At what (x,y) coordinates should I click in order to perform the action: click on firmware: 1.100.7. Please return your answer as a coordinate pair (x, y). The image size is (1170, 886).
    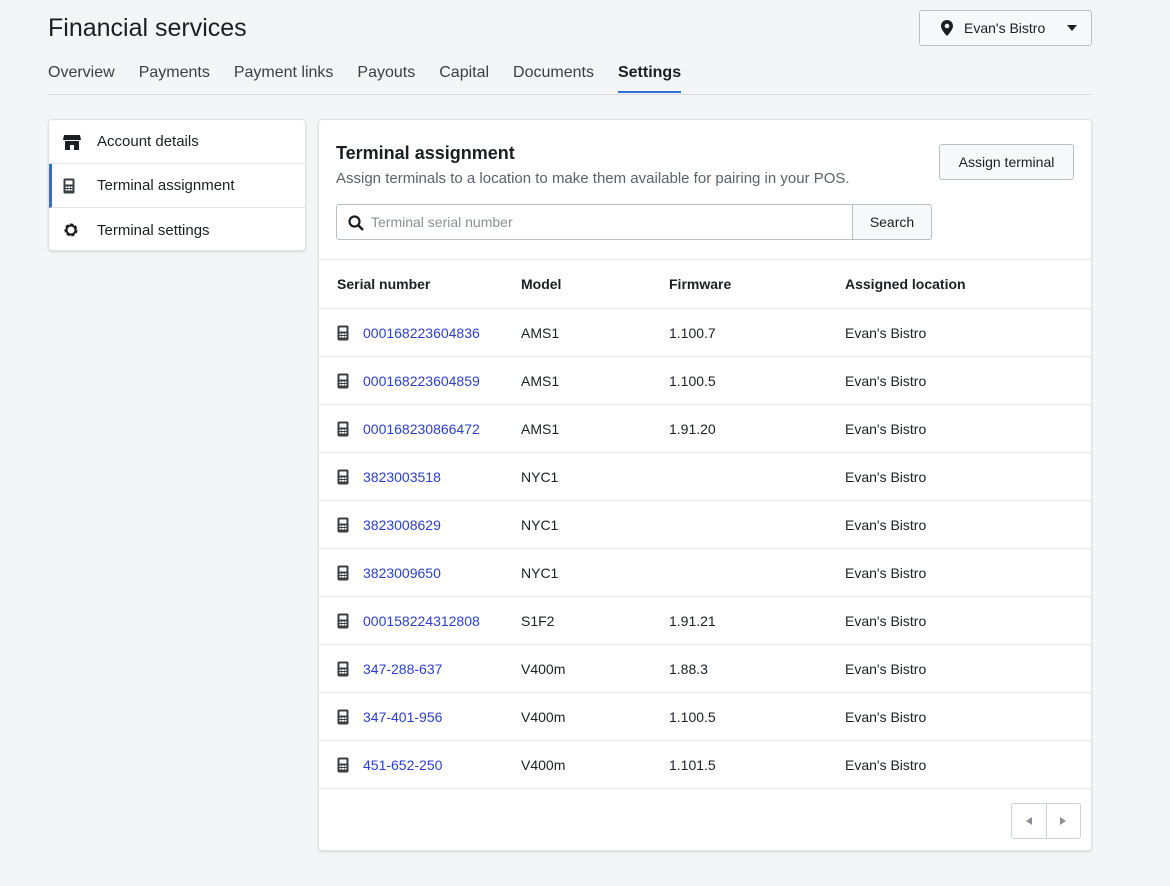
    Looking at the image, I should click on (692, 332).